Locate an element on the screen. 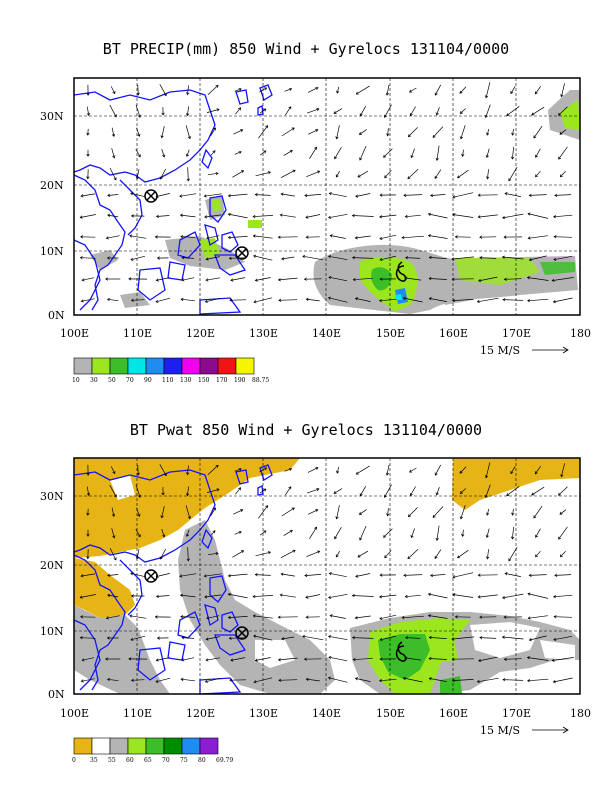  lat-label: 30N is located at coordinates (52, 496).